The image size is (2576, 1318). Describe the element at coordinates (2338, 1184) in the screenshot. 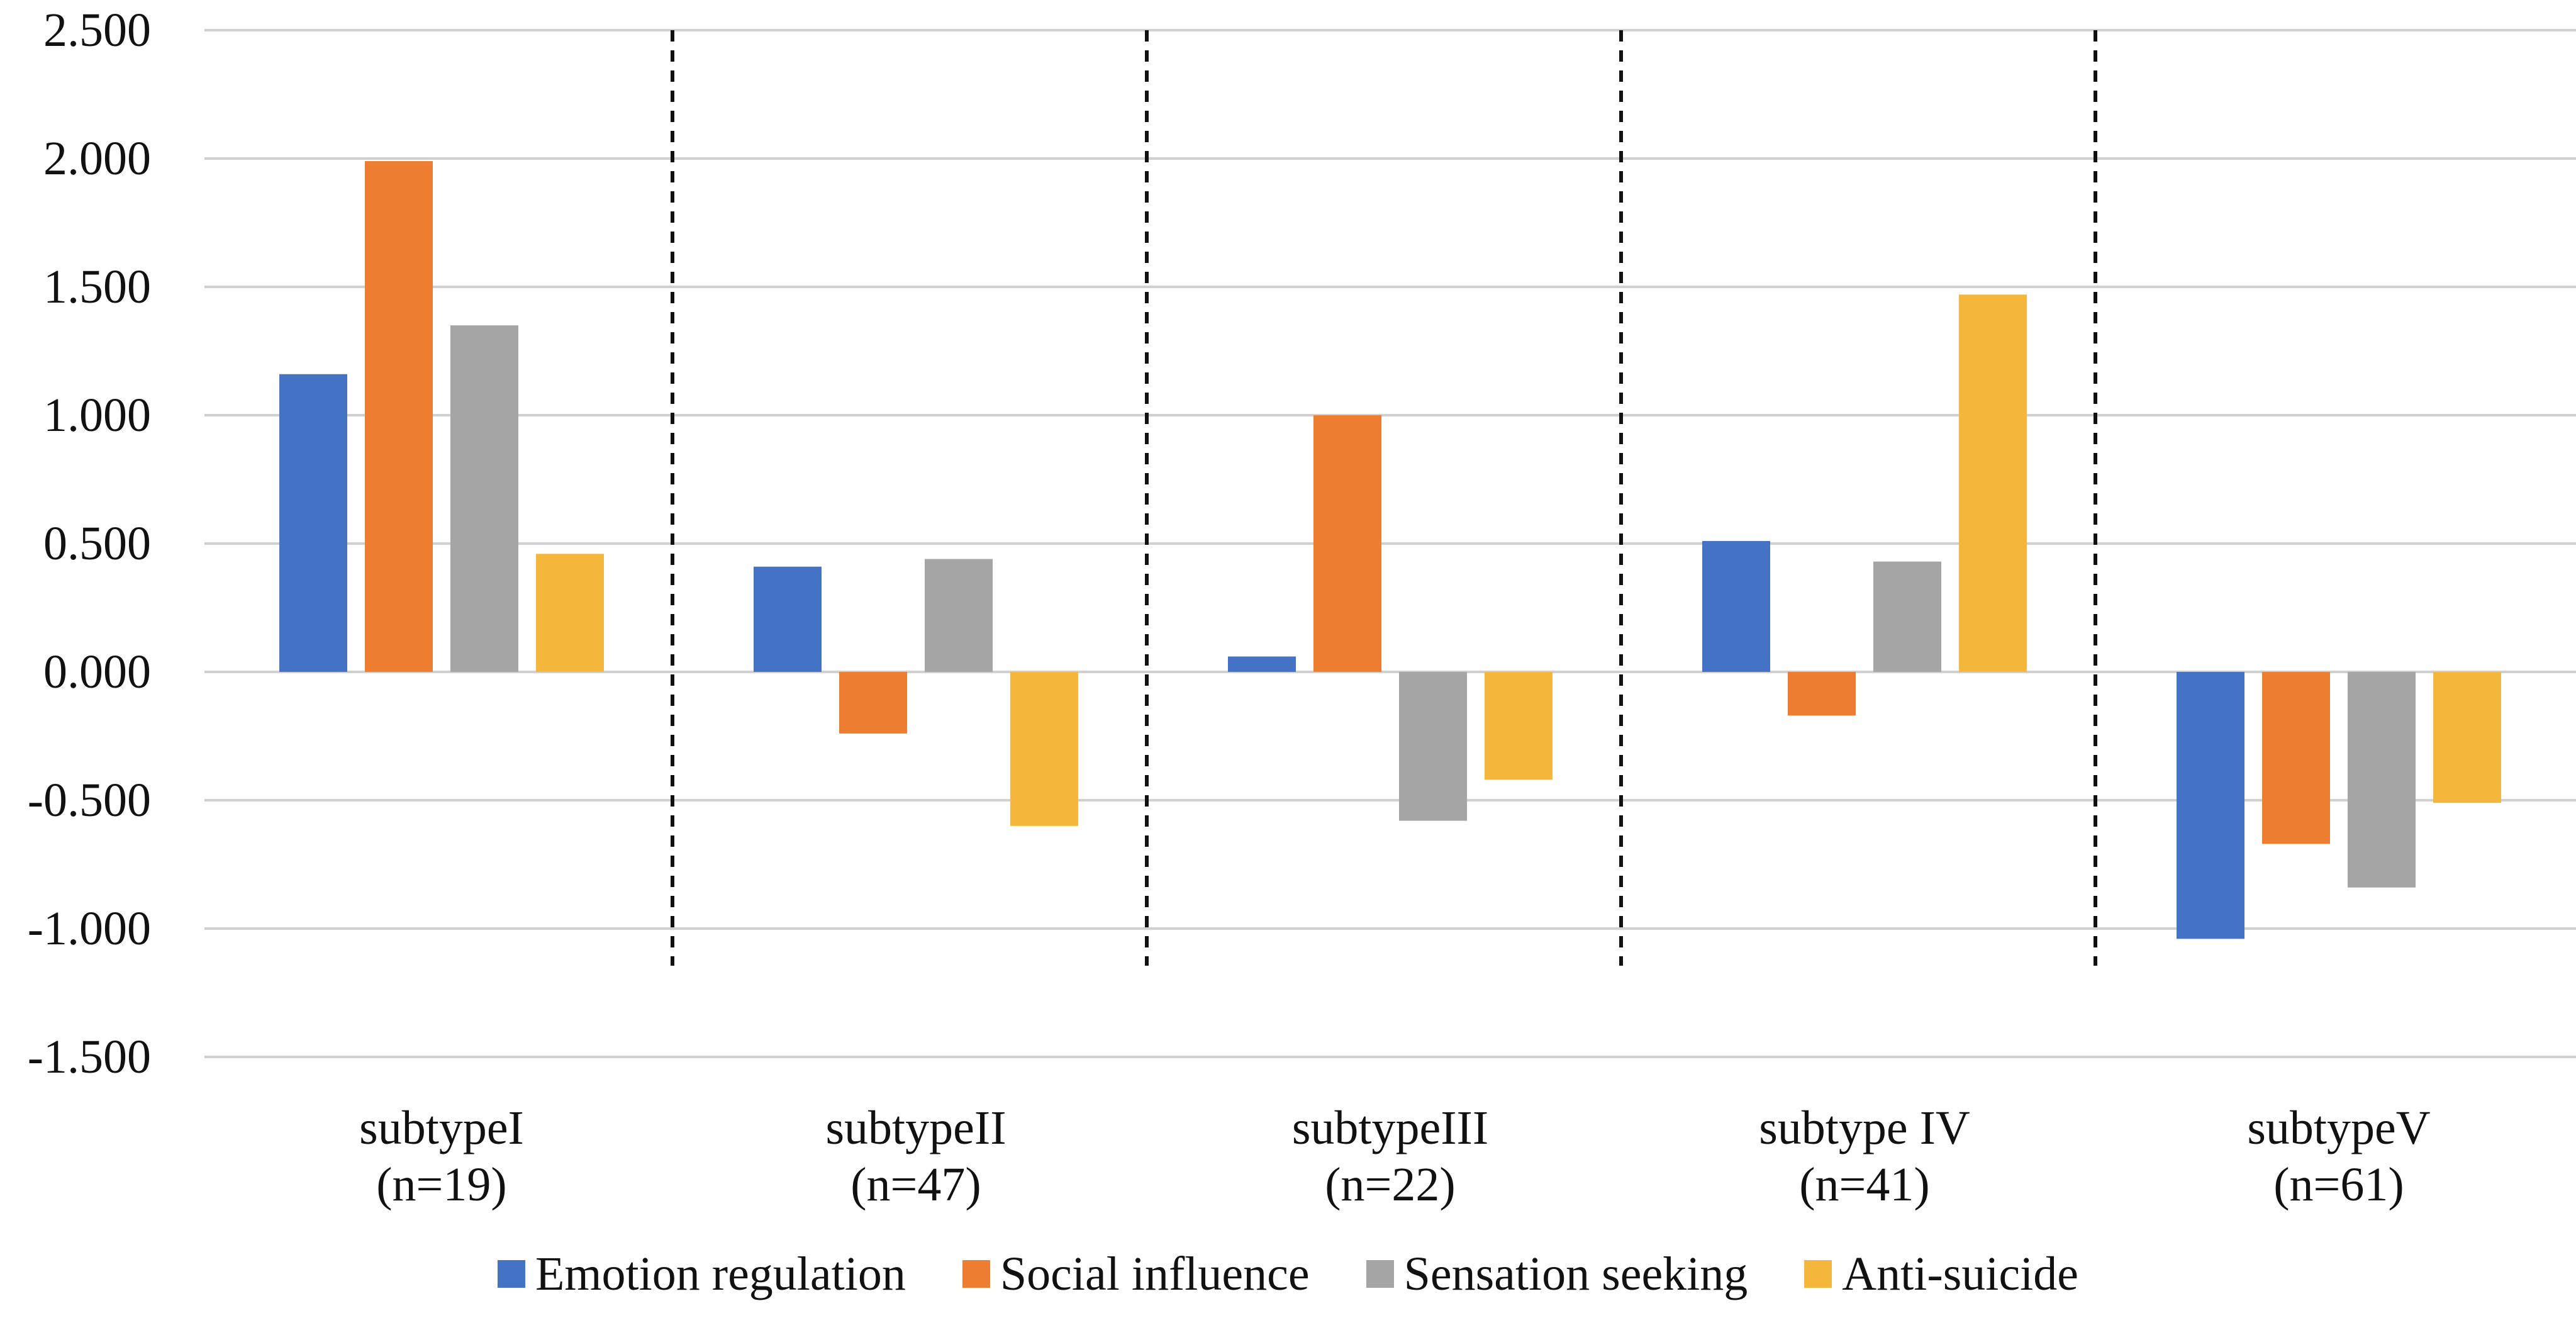

I see `x-tick-sample-size: (n=61)` at that location.